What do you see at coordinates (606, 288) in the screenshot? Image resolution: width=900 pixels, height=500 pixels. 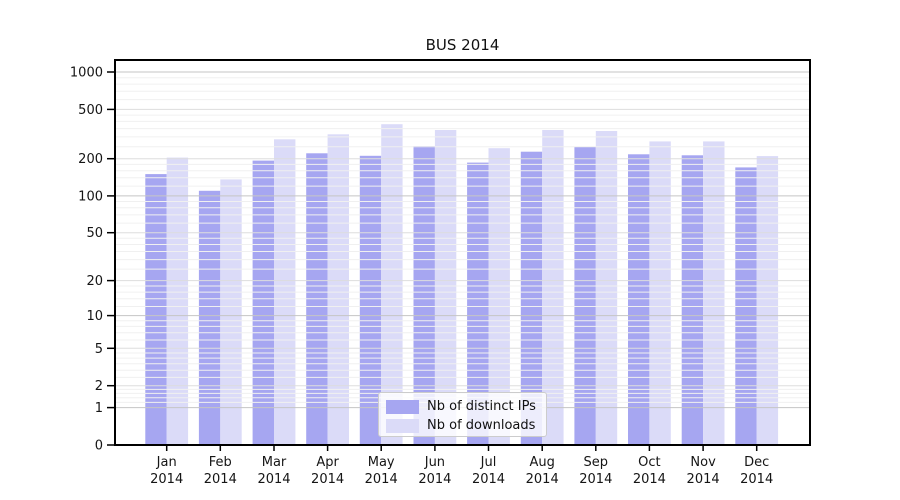 I see `bar-downloads-sep` at bounding box center [606, 288].